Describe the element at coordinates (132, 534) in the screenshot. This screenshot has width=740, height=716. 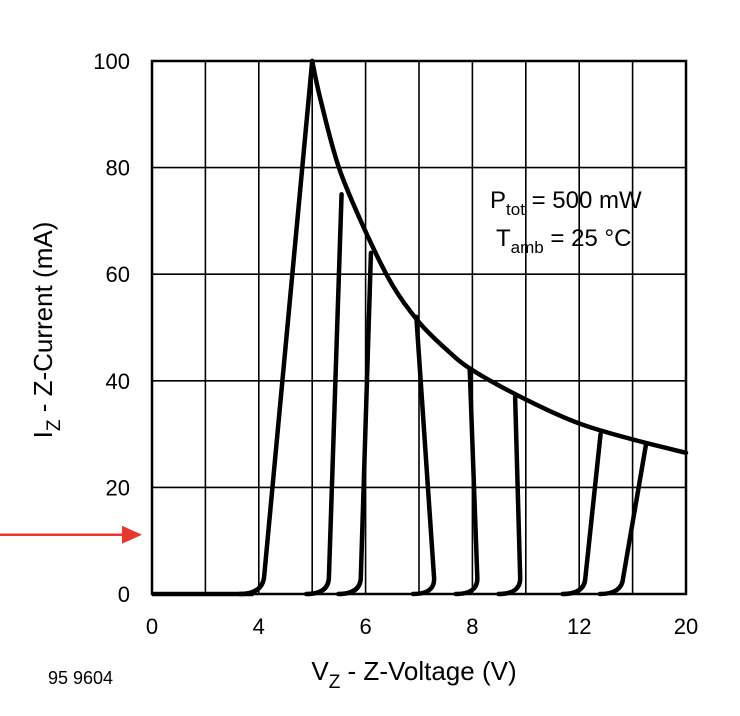
I see `arrow-head` at that location.